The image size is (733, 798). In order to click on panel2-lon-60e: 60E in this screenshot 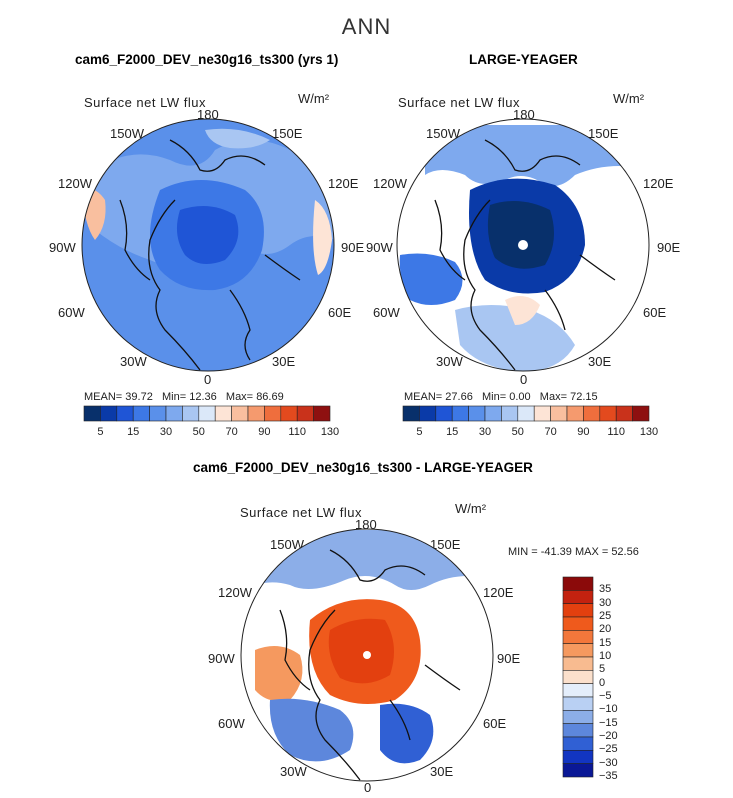, I will do `click(655, 312)`.